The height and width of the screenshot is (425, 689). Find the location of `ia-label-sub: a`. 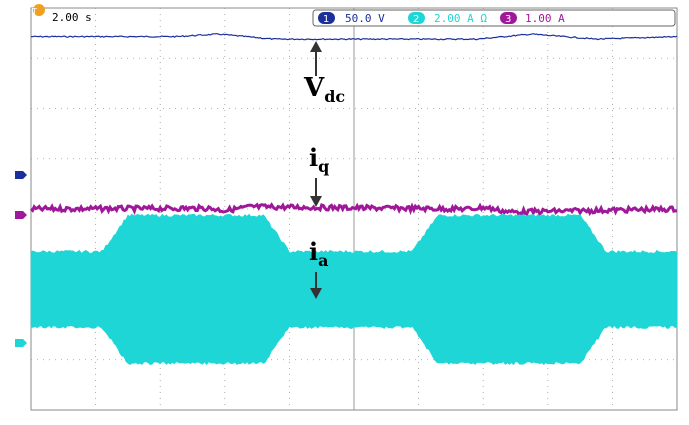

ia-label-sub: a is located at coordinates (323, 260).